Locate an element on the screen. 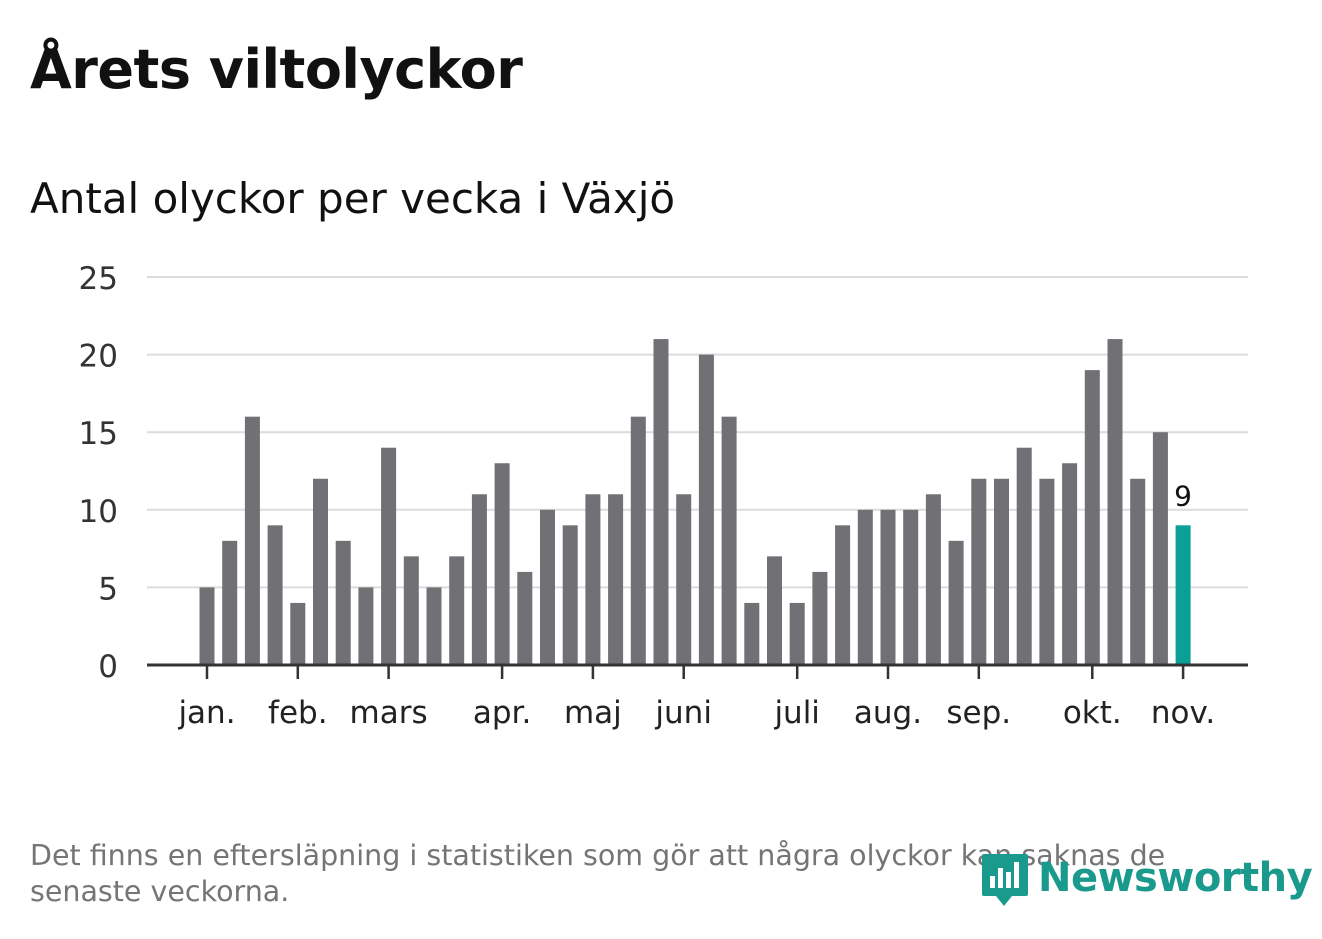 This screenshot has height=939, width=1322. y-tick-label: 0 is located at coordinates (108, 667).